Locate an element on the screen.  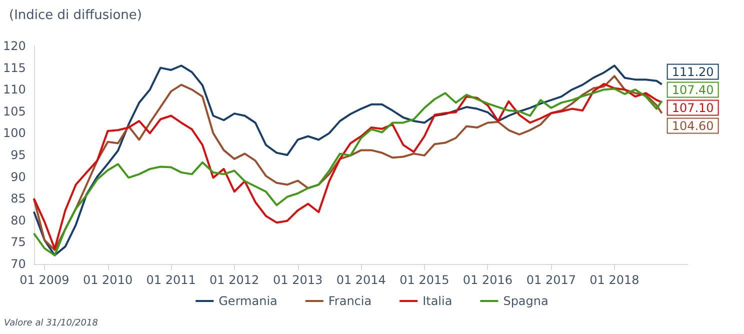
chart-title: (Indice di diffusione) is located at coordinates (75, 15).